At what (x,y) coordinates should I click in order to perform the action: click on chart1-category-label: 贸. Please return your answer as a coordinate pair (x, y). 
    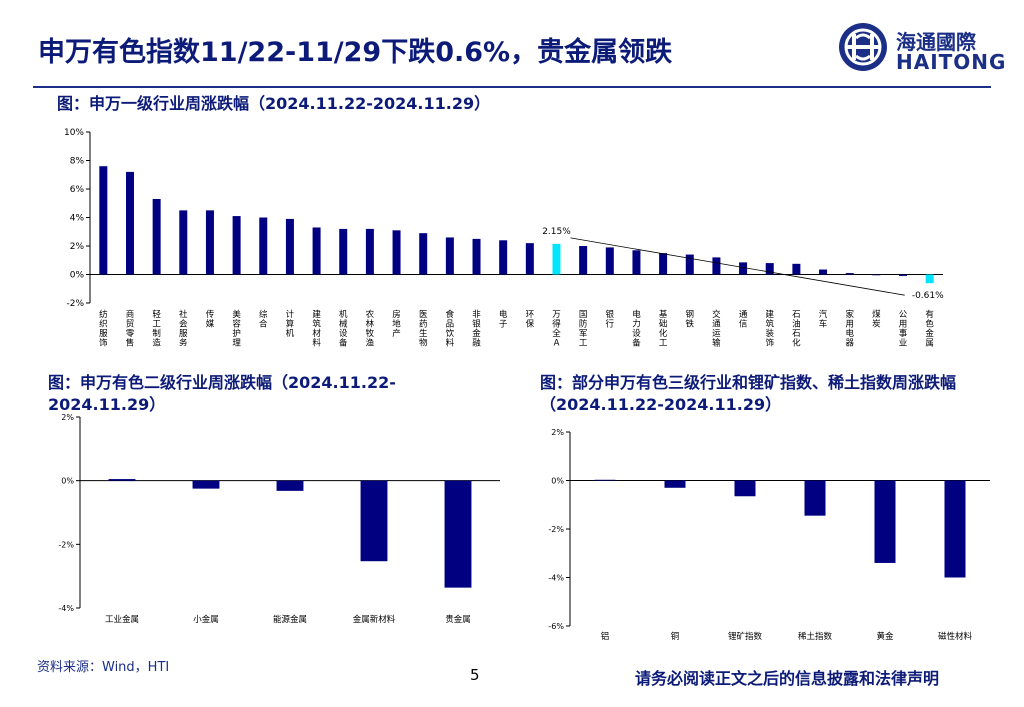
    Looking at the image, I should click on (130, 324).